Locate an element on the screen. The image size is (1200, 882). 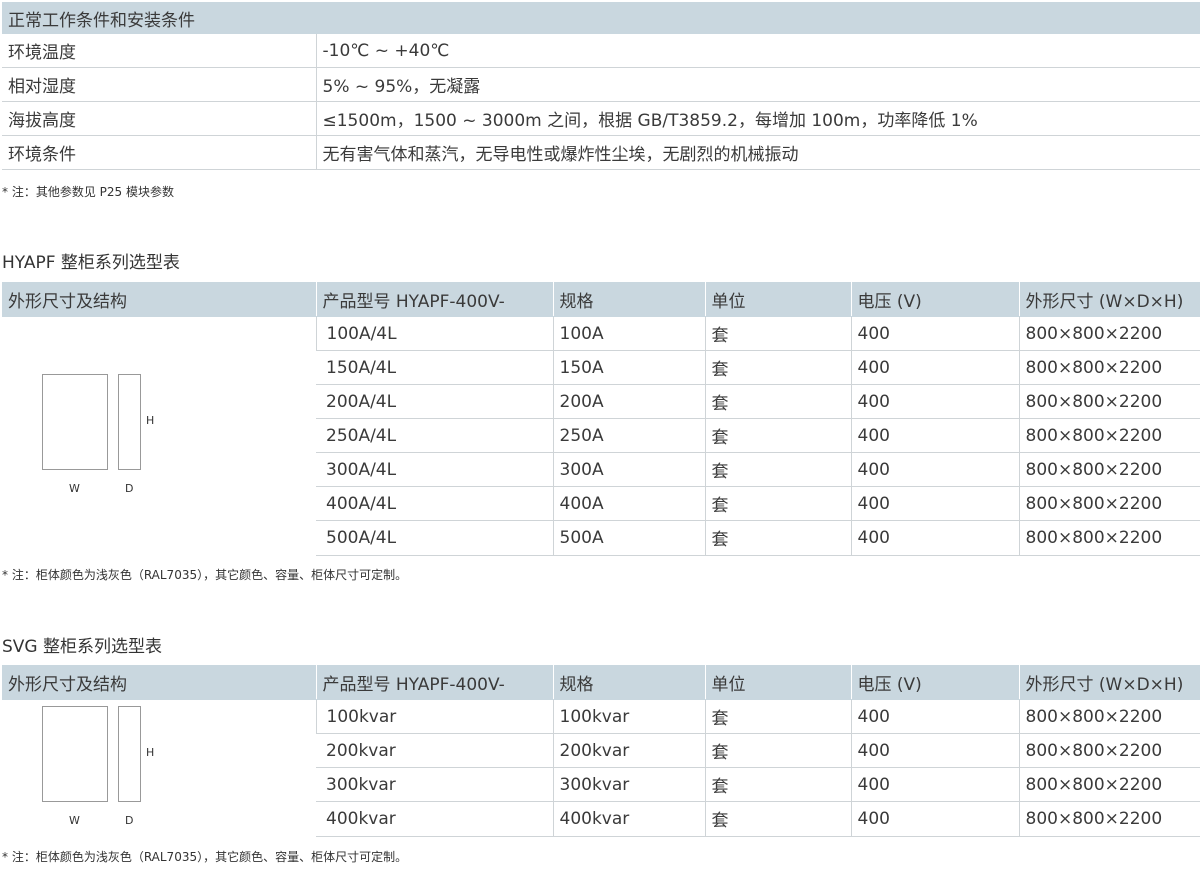
condition-label: 海拔高度 is located at coordinates (159, 118).